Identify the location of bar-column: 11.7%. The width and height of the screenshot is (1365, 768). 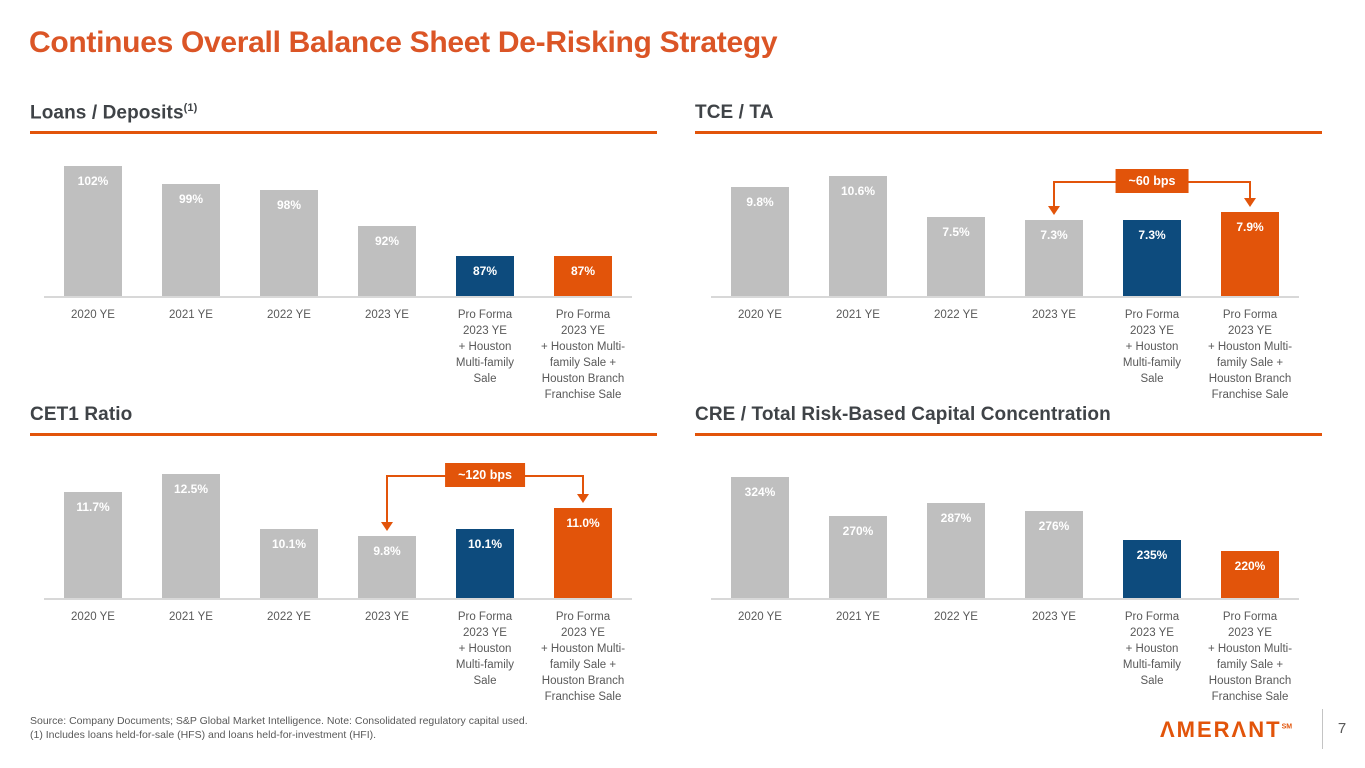
(93, 545).